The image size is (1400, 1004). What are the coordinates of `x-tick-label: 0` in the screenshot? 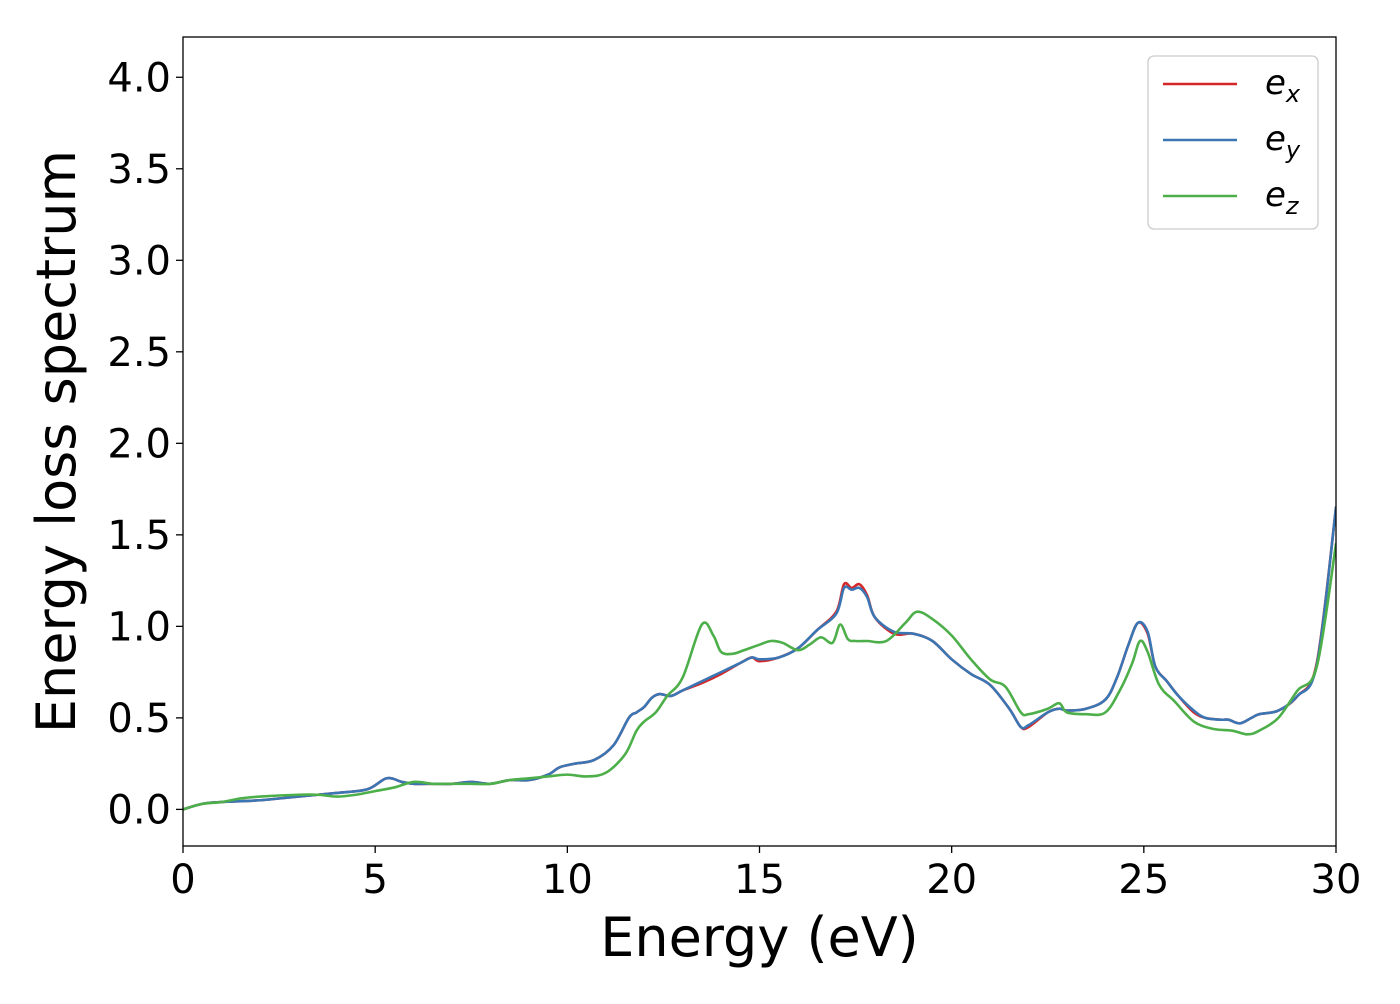 It's located at (182, 880).